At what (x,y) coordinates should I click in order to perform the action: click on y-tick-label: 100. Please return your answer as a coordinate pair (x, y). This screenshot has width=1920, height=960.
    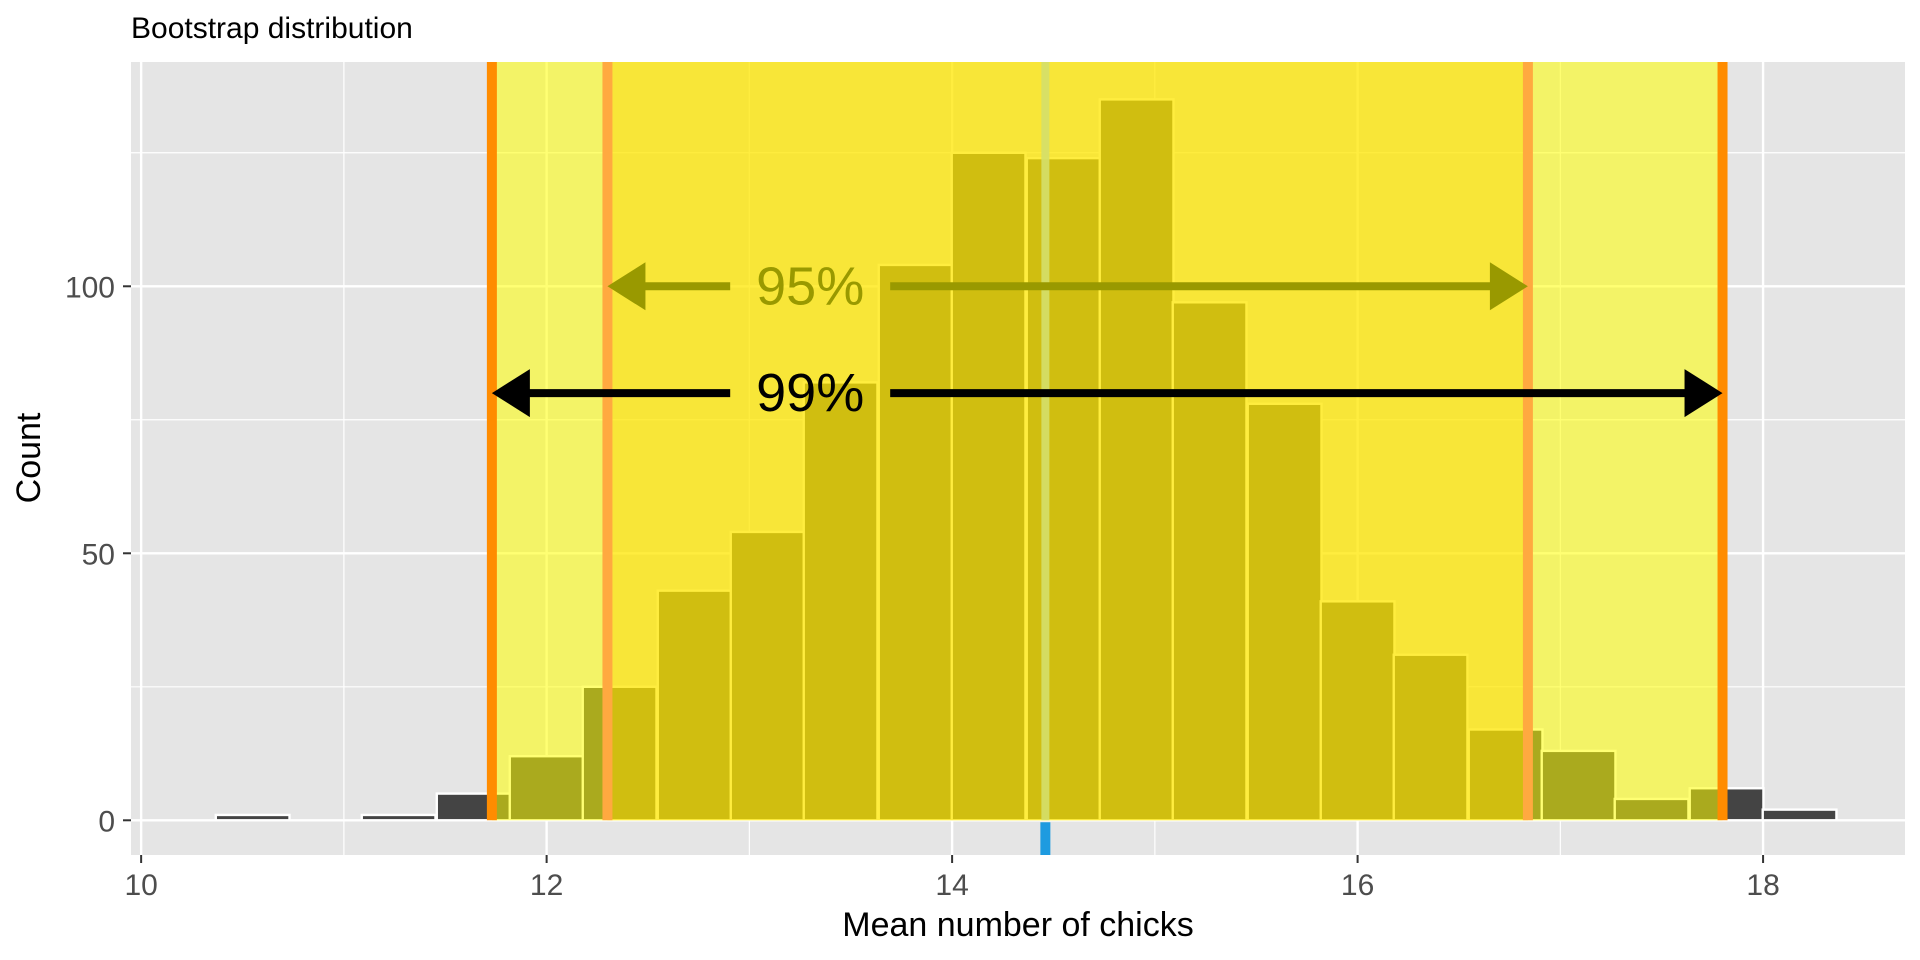
    Looking at the image, I should click on (90, 287).